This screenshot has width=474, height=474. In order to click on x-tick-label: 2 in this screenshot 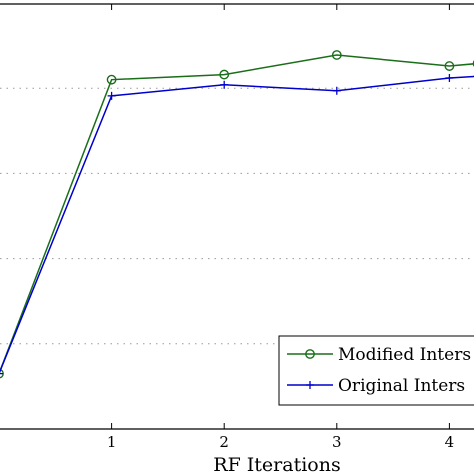, I will do `click(224, 442)`.